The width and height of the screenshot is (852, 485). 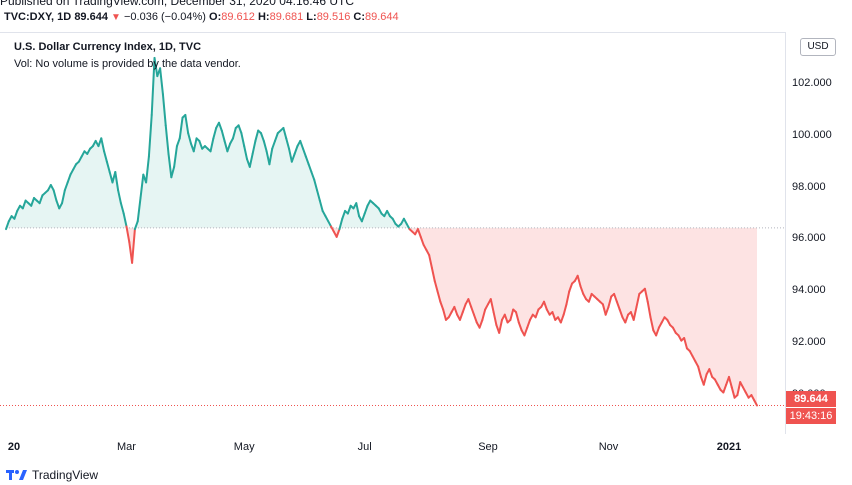 I want to click on x-tick-label: Mar, so click(x=126, y=447).